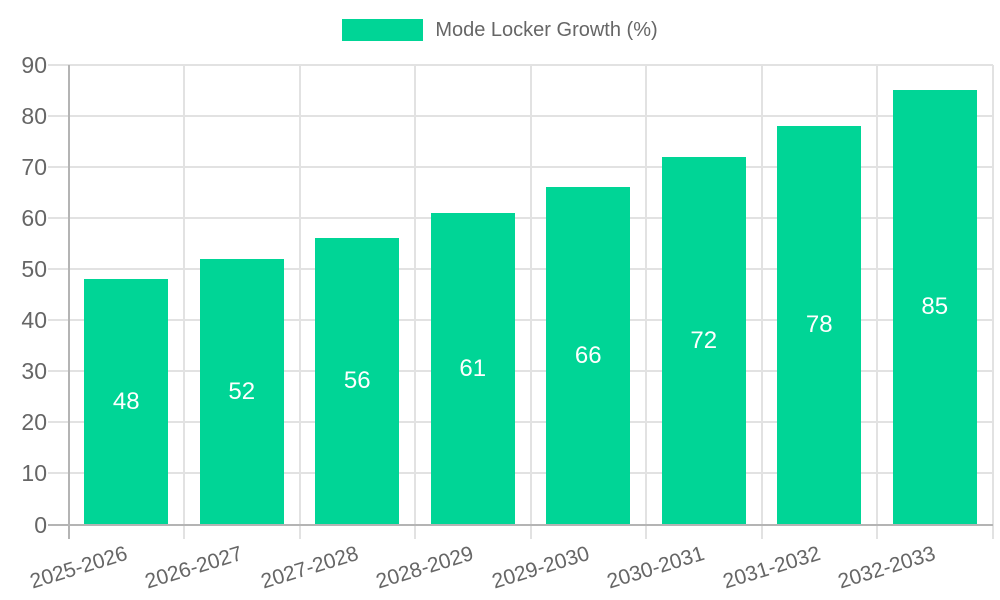  I want to click on legend-label: Mode Locker Growth (%), so click(546, 30).